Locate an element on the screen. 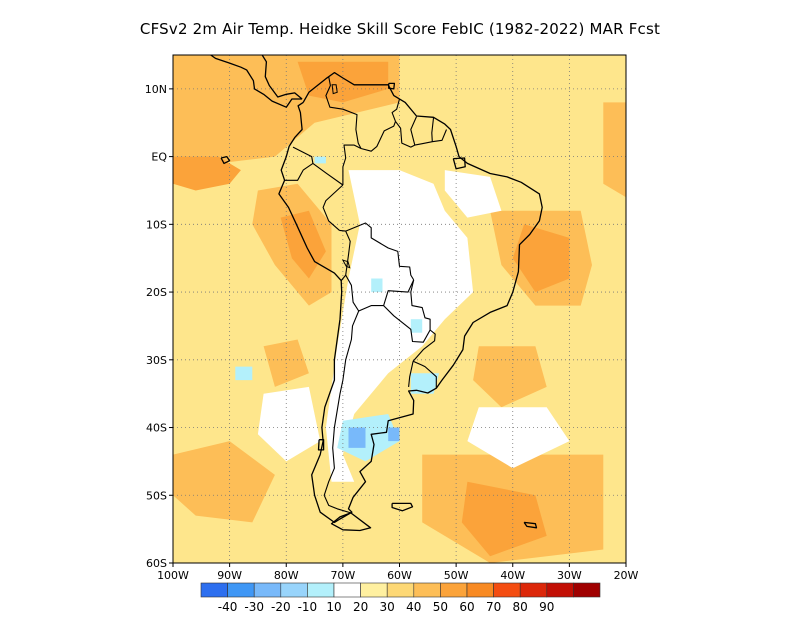  coastline-trinidad is located at coordinates (392, 86).